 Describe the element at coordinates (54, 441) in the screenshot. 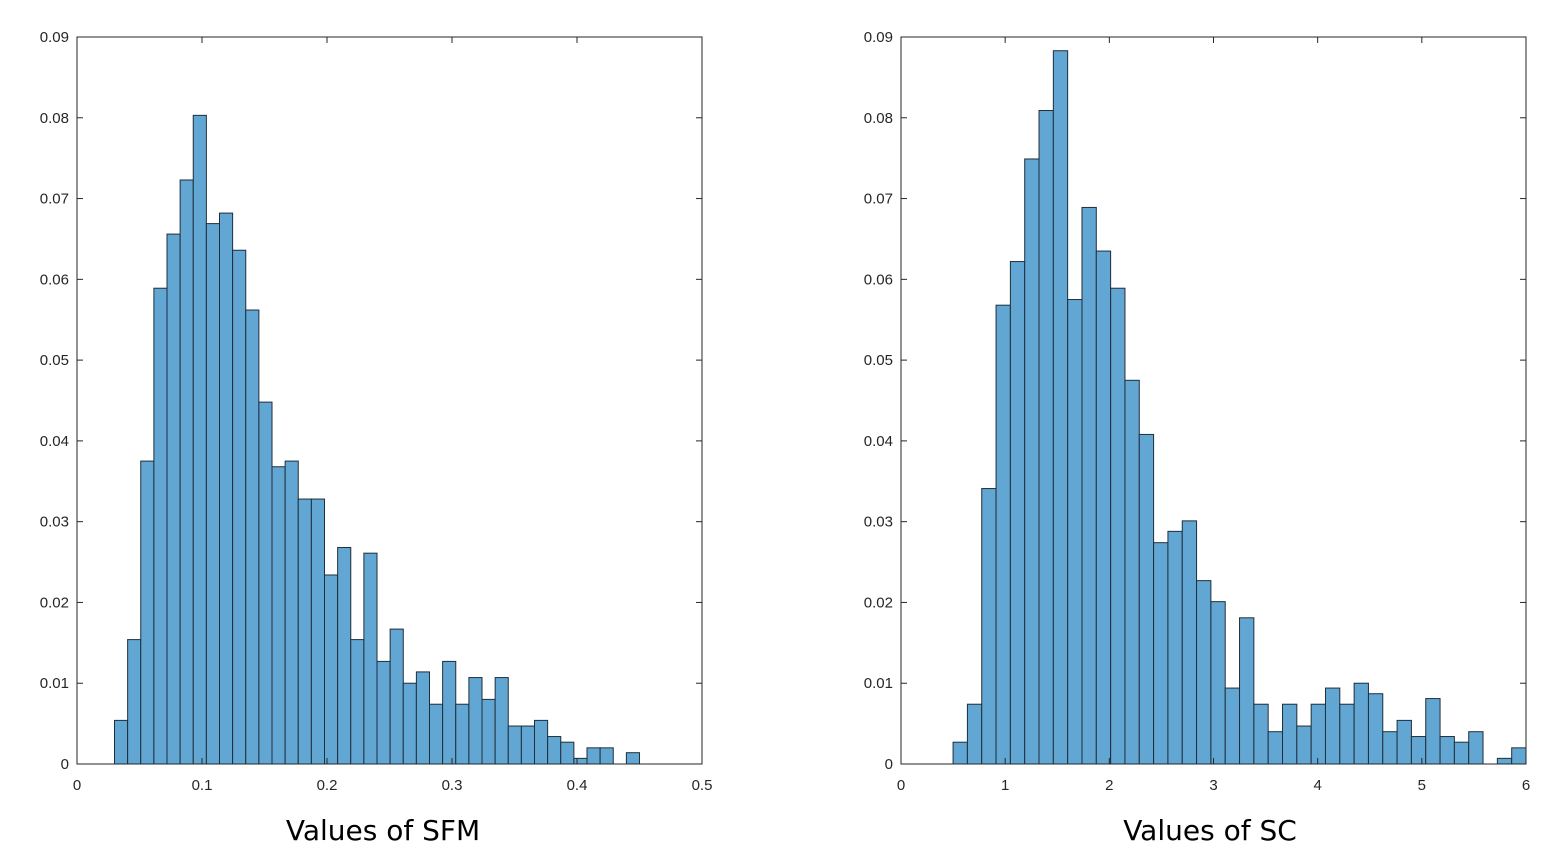

I see `sfm-ytick-label-4: 0.04` at that location.